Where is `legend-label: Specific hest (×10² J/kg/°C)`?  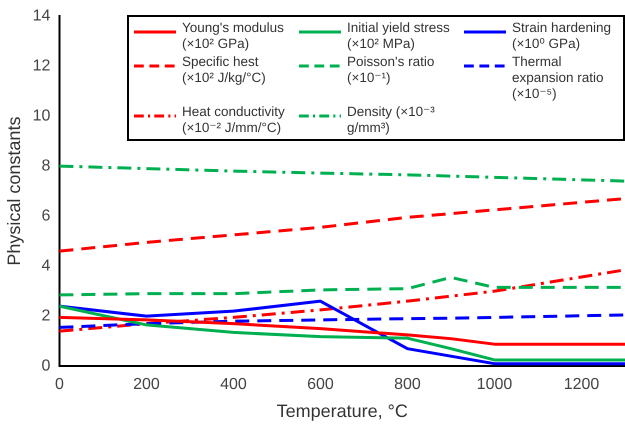
legend-label: Specific hest (×10² J/kg/°C) is located at coordinates (224, 70).